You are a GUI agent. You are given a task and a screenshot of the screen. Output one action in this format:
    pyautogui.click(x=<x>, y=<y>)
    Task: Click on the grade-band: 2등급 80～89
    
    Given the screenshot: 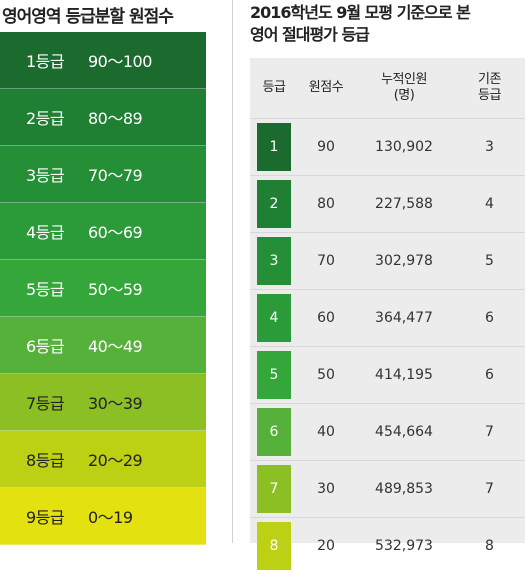 What is the action you would take?
    pyautogui.click(x=103, y=117)
    